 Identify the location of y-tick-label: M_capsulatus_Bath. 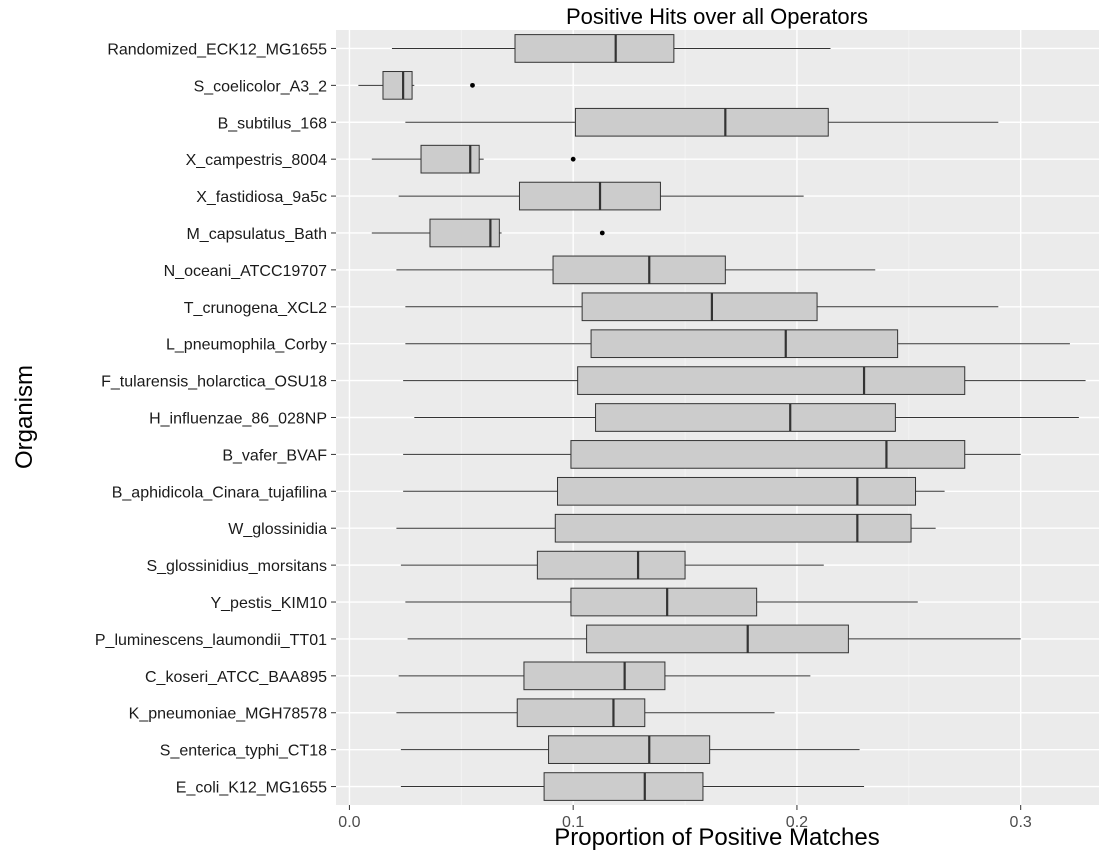
(256, 234).